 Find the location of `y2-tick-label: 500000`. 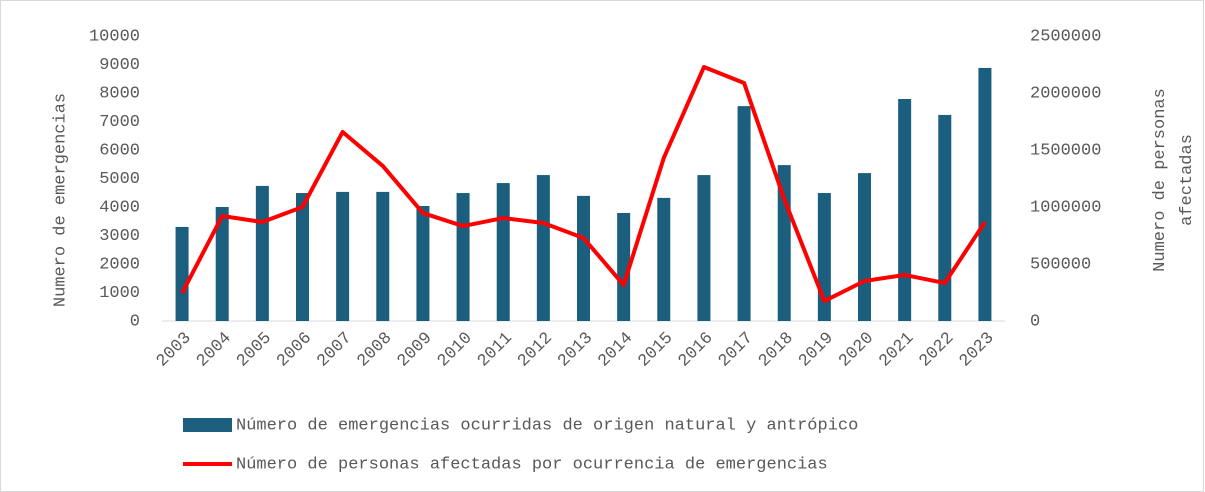

y2-tick-label: 500000 is located at coordinates (1060, 264).